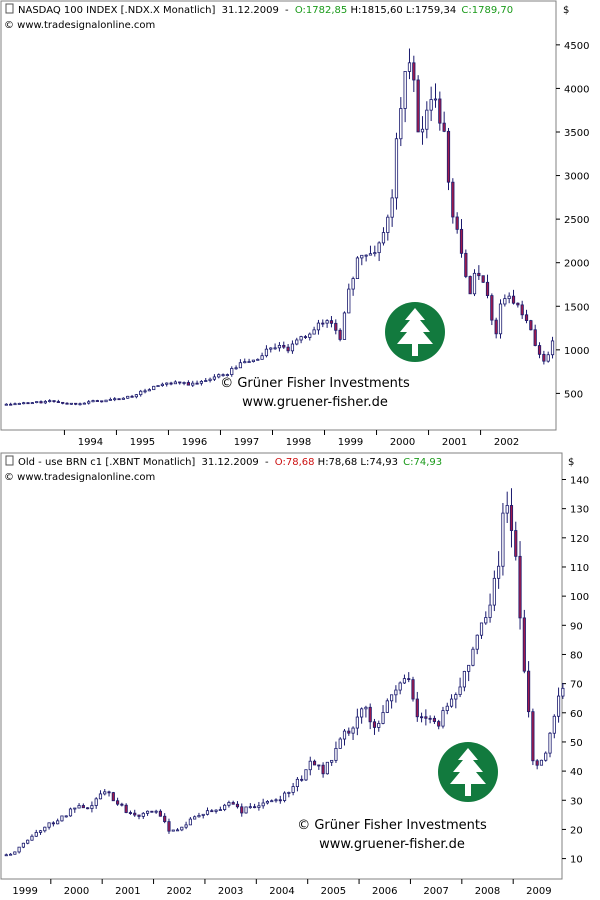 This screenshot has width=600, height=900. Describe the element at coordinates (572, 220) in the screenshot. I see `y-axis-ticks: 500 1000 1500 2000 2500 3000 3500 4000 4500` at that location.